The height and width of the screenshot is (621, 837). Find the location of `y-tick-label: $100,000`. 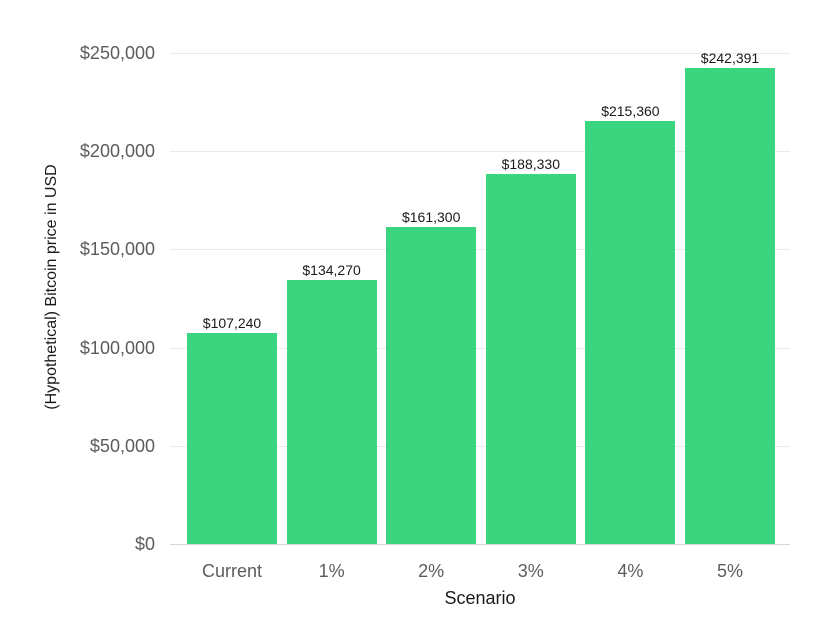

y-tick-label: $100,000 is located at coordinates (117, 347).